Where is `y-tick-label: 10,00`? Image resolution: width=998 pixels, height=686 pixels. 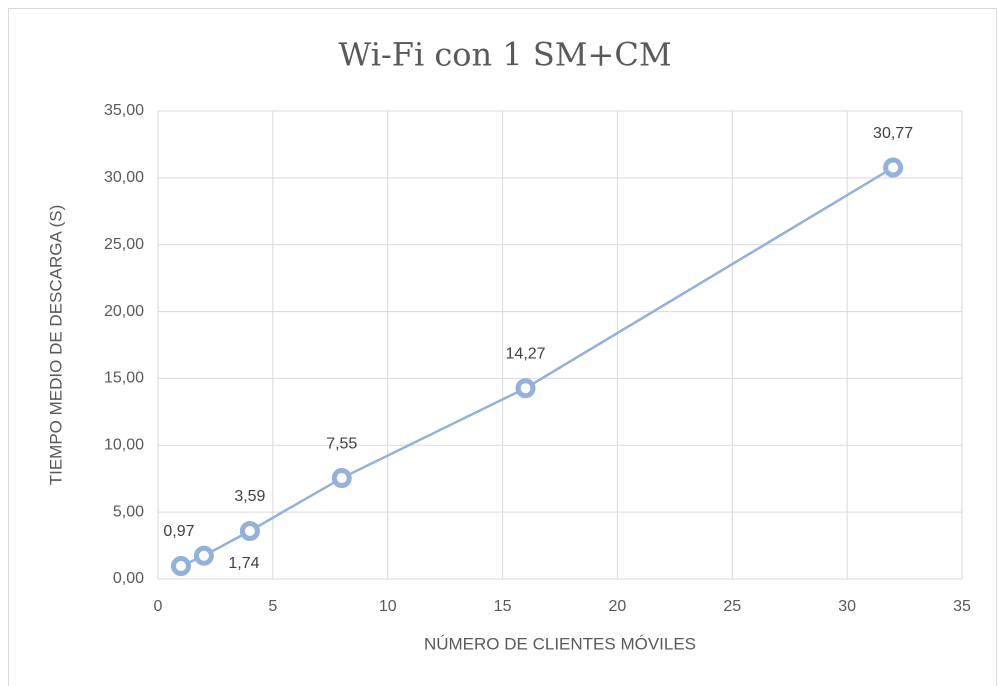
y-tick-label: 10,00 is located at coordinates (124, 445).